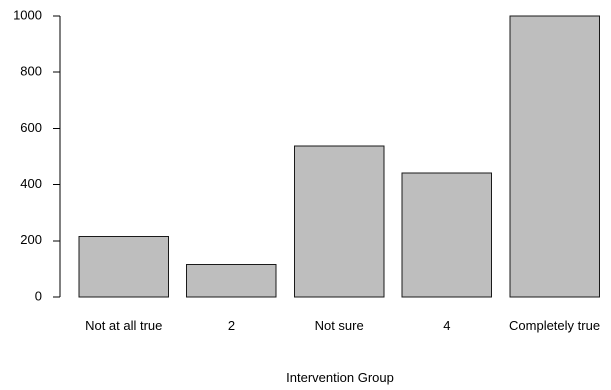 This screenshot has width=611, height=390. I want to click on y-tick-label: 400, so click(31, 183).